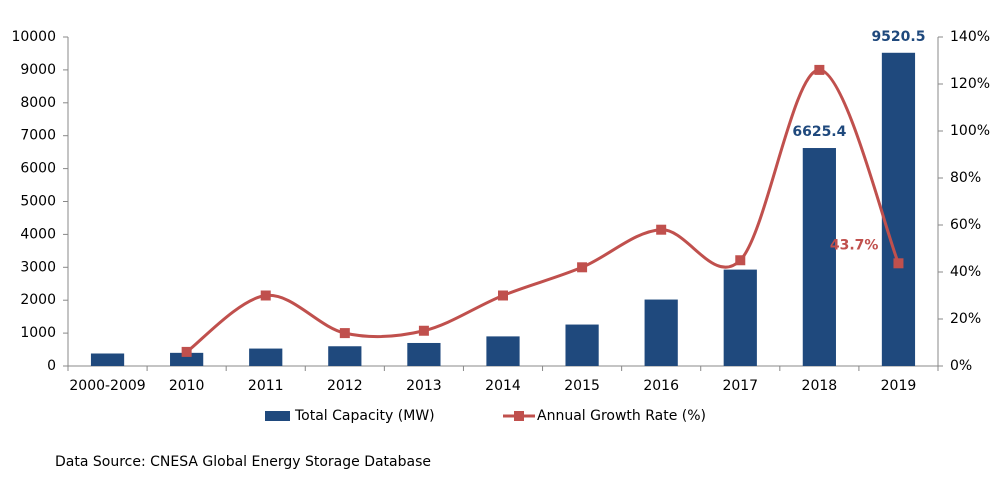 Image resolution: width=1000 pixels, height=480 pixels. I want to click on legend-swatch, so click(277, 416).